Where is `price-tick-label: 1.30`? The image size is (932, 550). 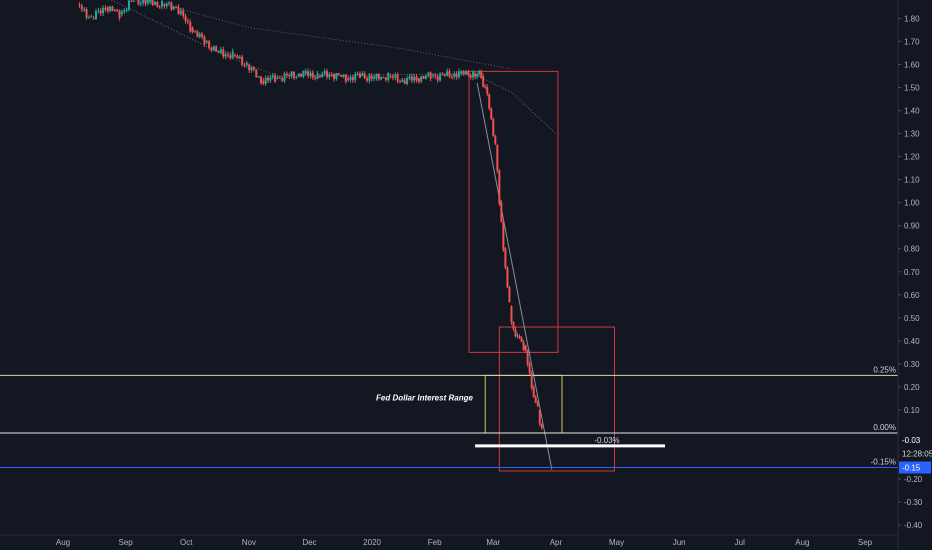 price-tick-label: 1.30 is located at coordinates (912, 134).